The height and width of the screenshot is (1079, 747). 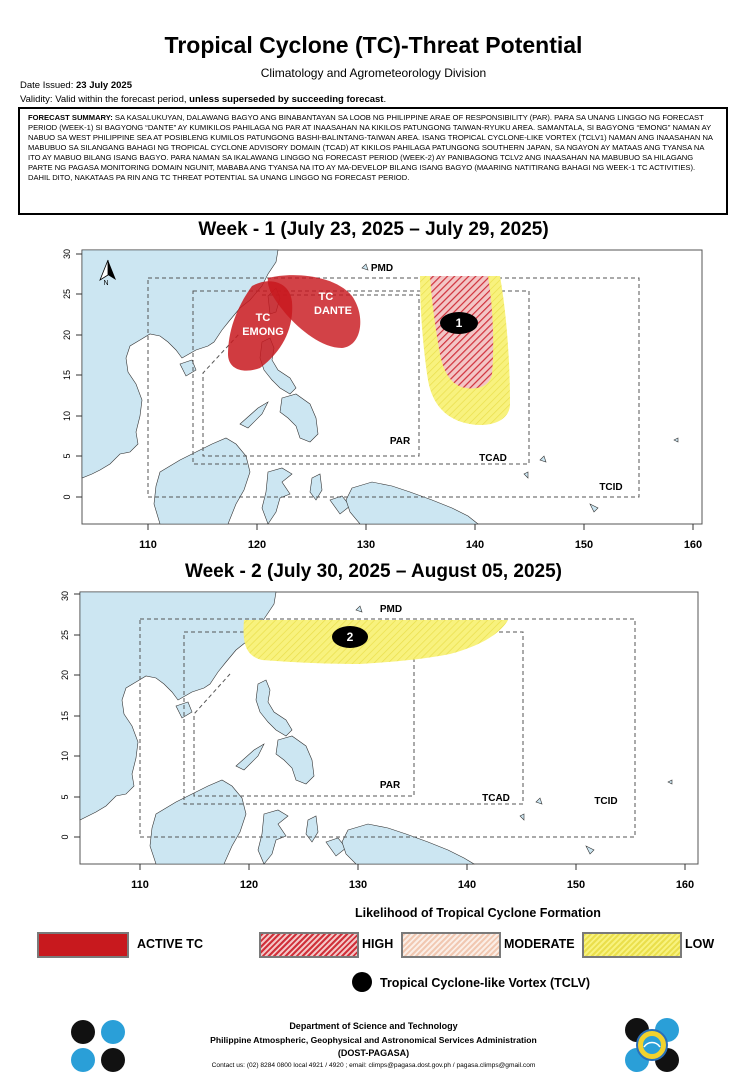 I want to click on tclv2-low-area, so click(x=376, y=642).